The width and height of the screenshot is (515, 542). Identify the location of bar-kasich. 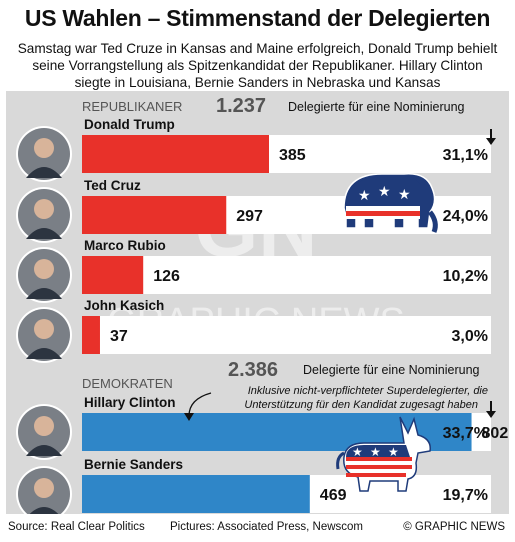
(91, 335).